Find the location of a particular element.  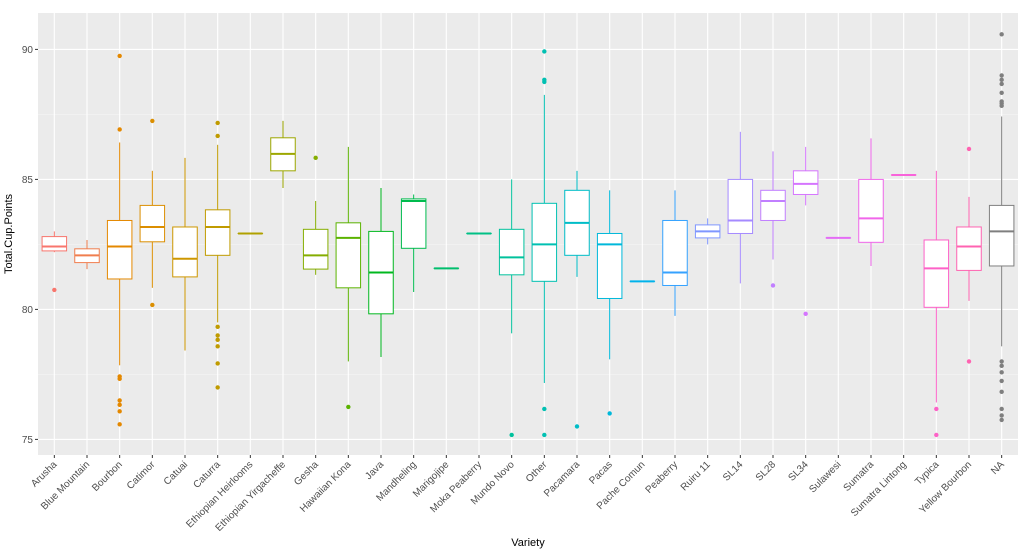

x-axis-title: Variety is located at coordinates (528, 543).